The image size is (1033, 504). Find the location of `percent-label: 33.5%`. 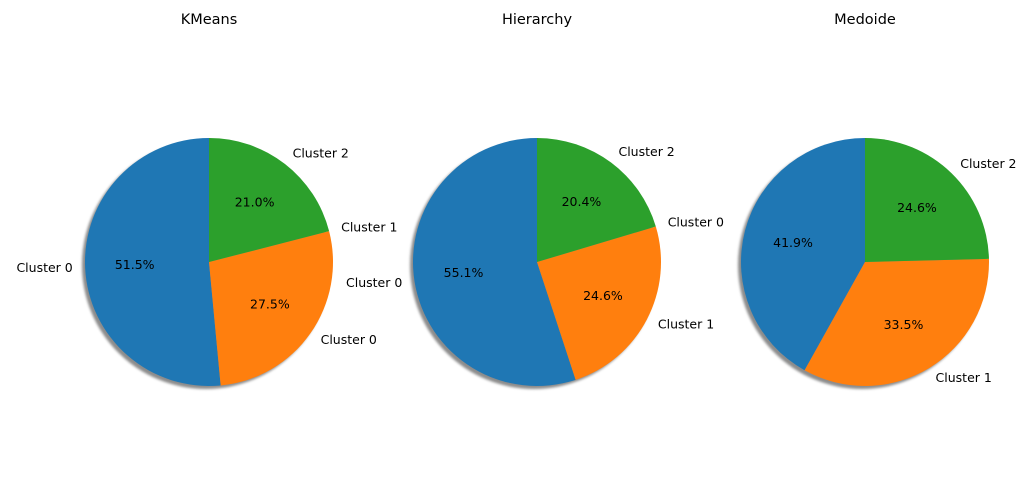

percent-label: 33.5% is located at coordinates (904, 324).